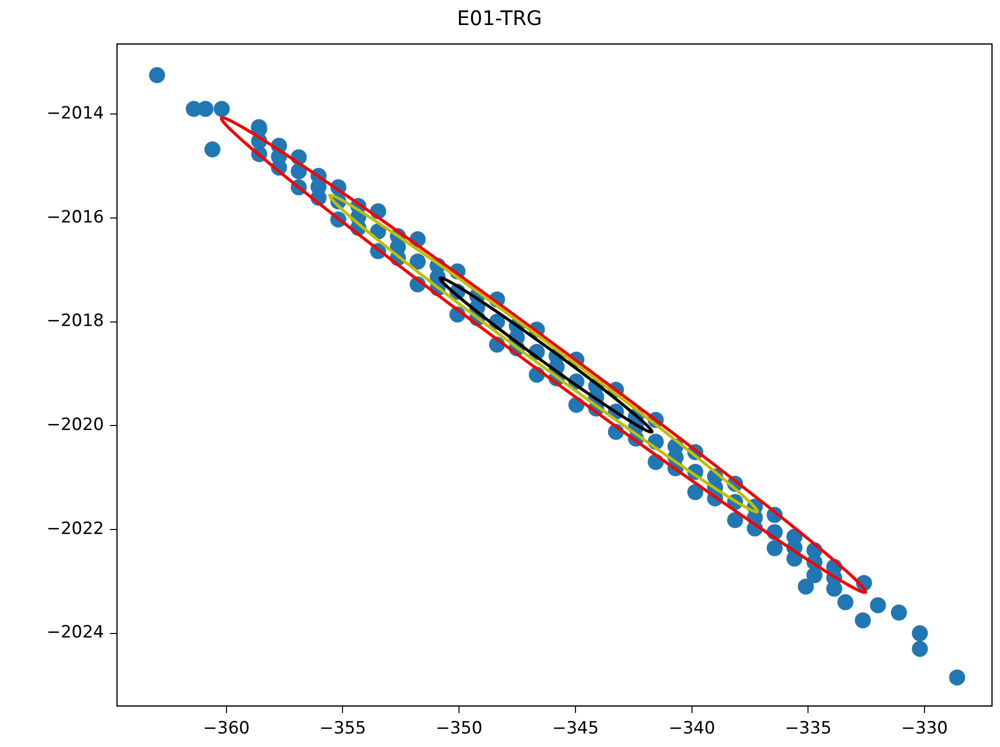  I want to click on x-tick-label: −340, so click(692, 728).